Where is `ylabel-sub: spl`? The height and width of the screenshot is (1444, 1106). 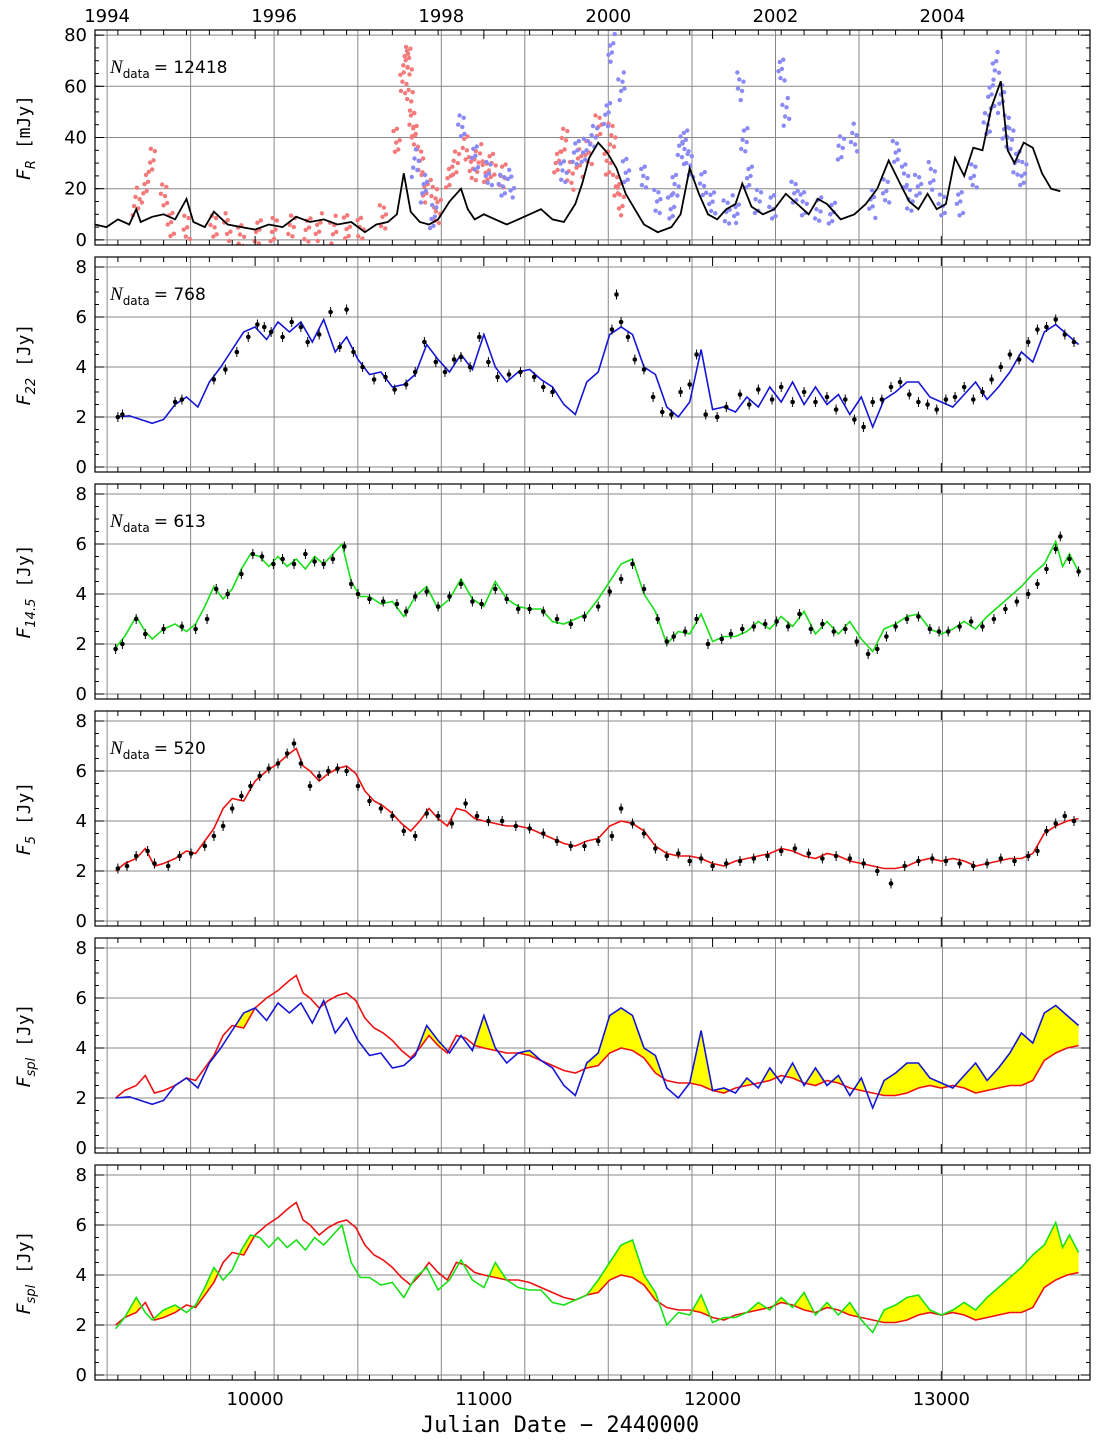
ylabel-sub: spl is located at coordinates (31, 1293).